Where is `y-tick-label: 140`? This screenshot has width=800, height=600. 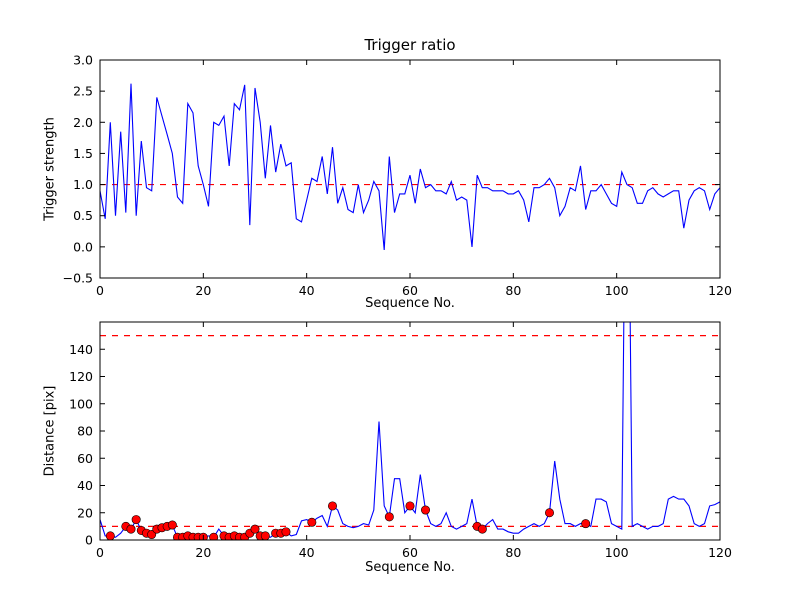
y-tick-label: 140 is located at coordinates (81, 349).